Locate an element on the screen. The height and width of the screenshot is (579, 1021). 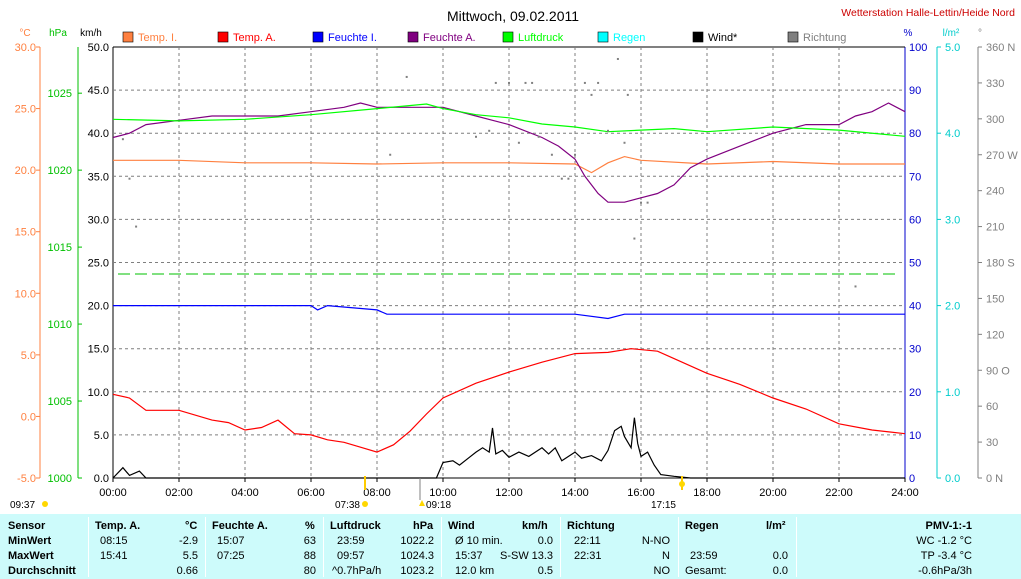
wind-tick-label: 35.0 is located at coordinates (98, 177).